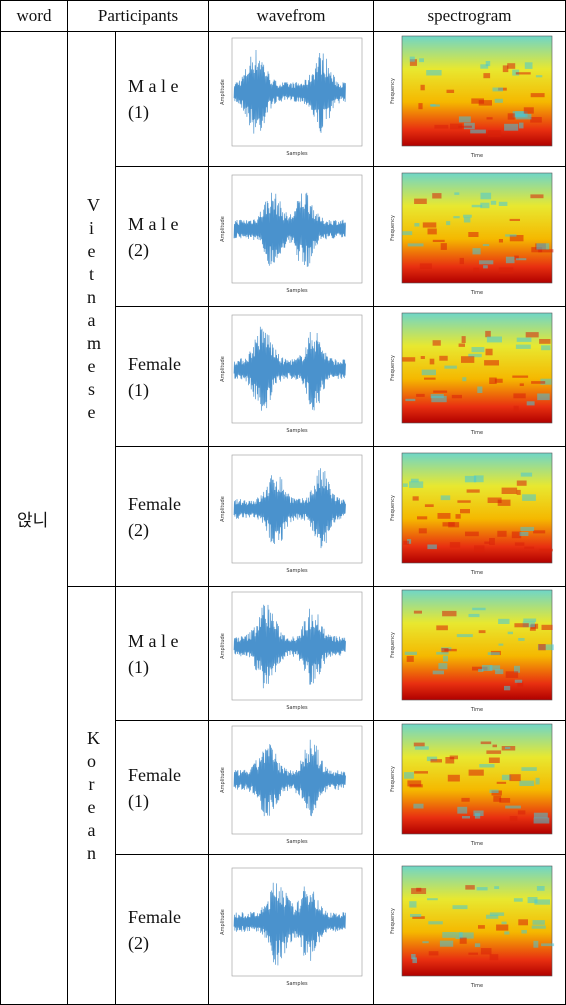  Describe the element at coordinates (393, 368) in the screenshot. I see `y-axis-label: Frequency` at that location.